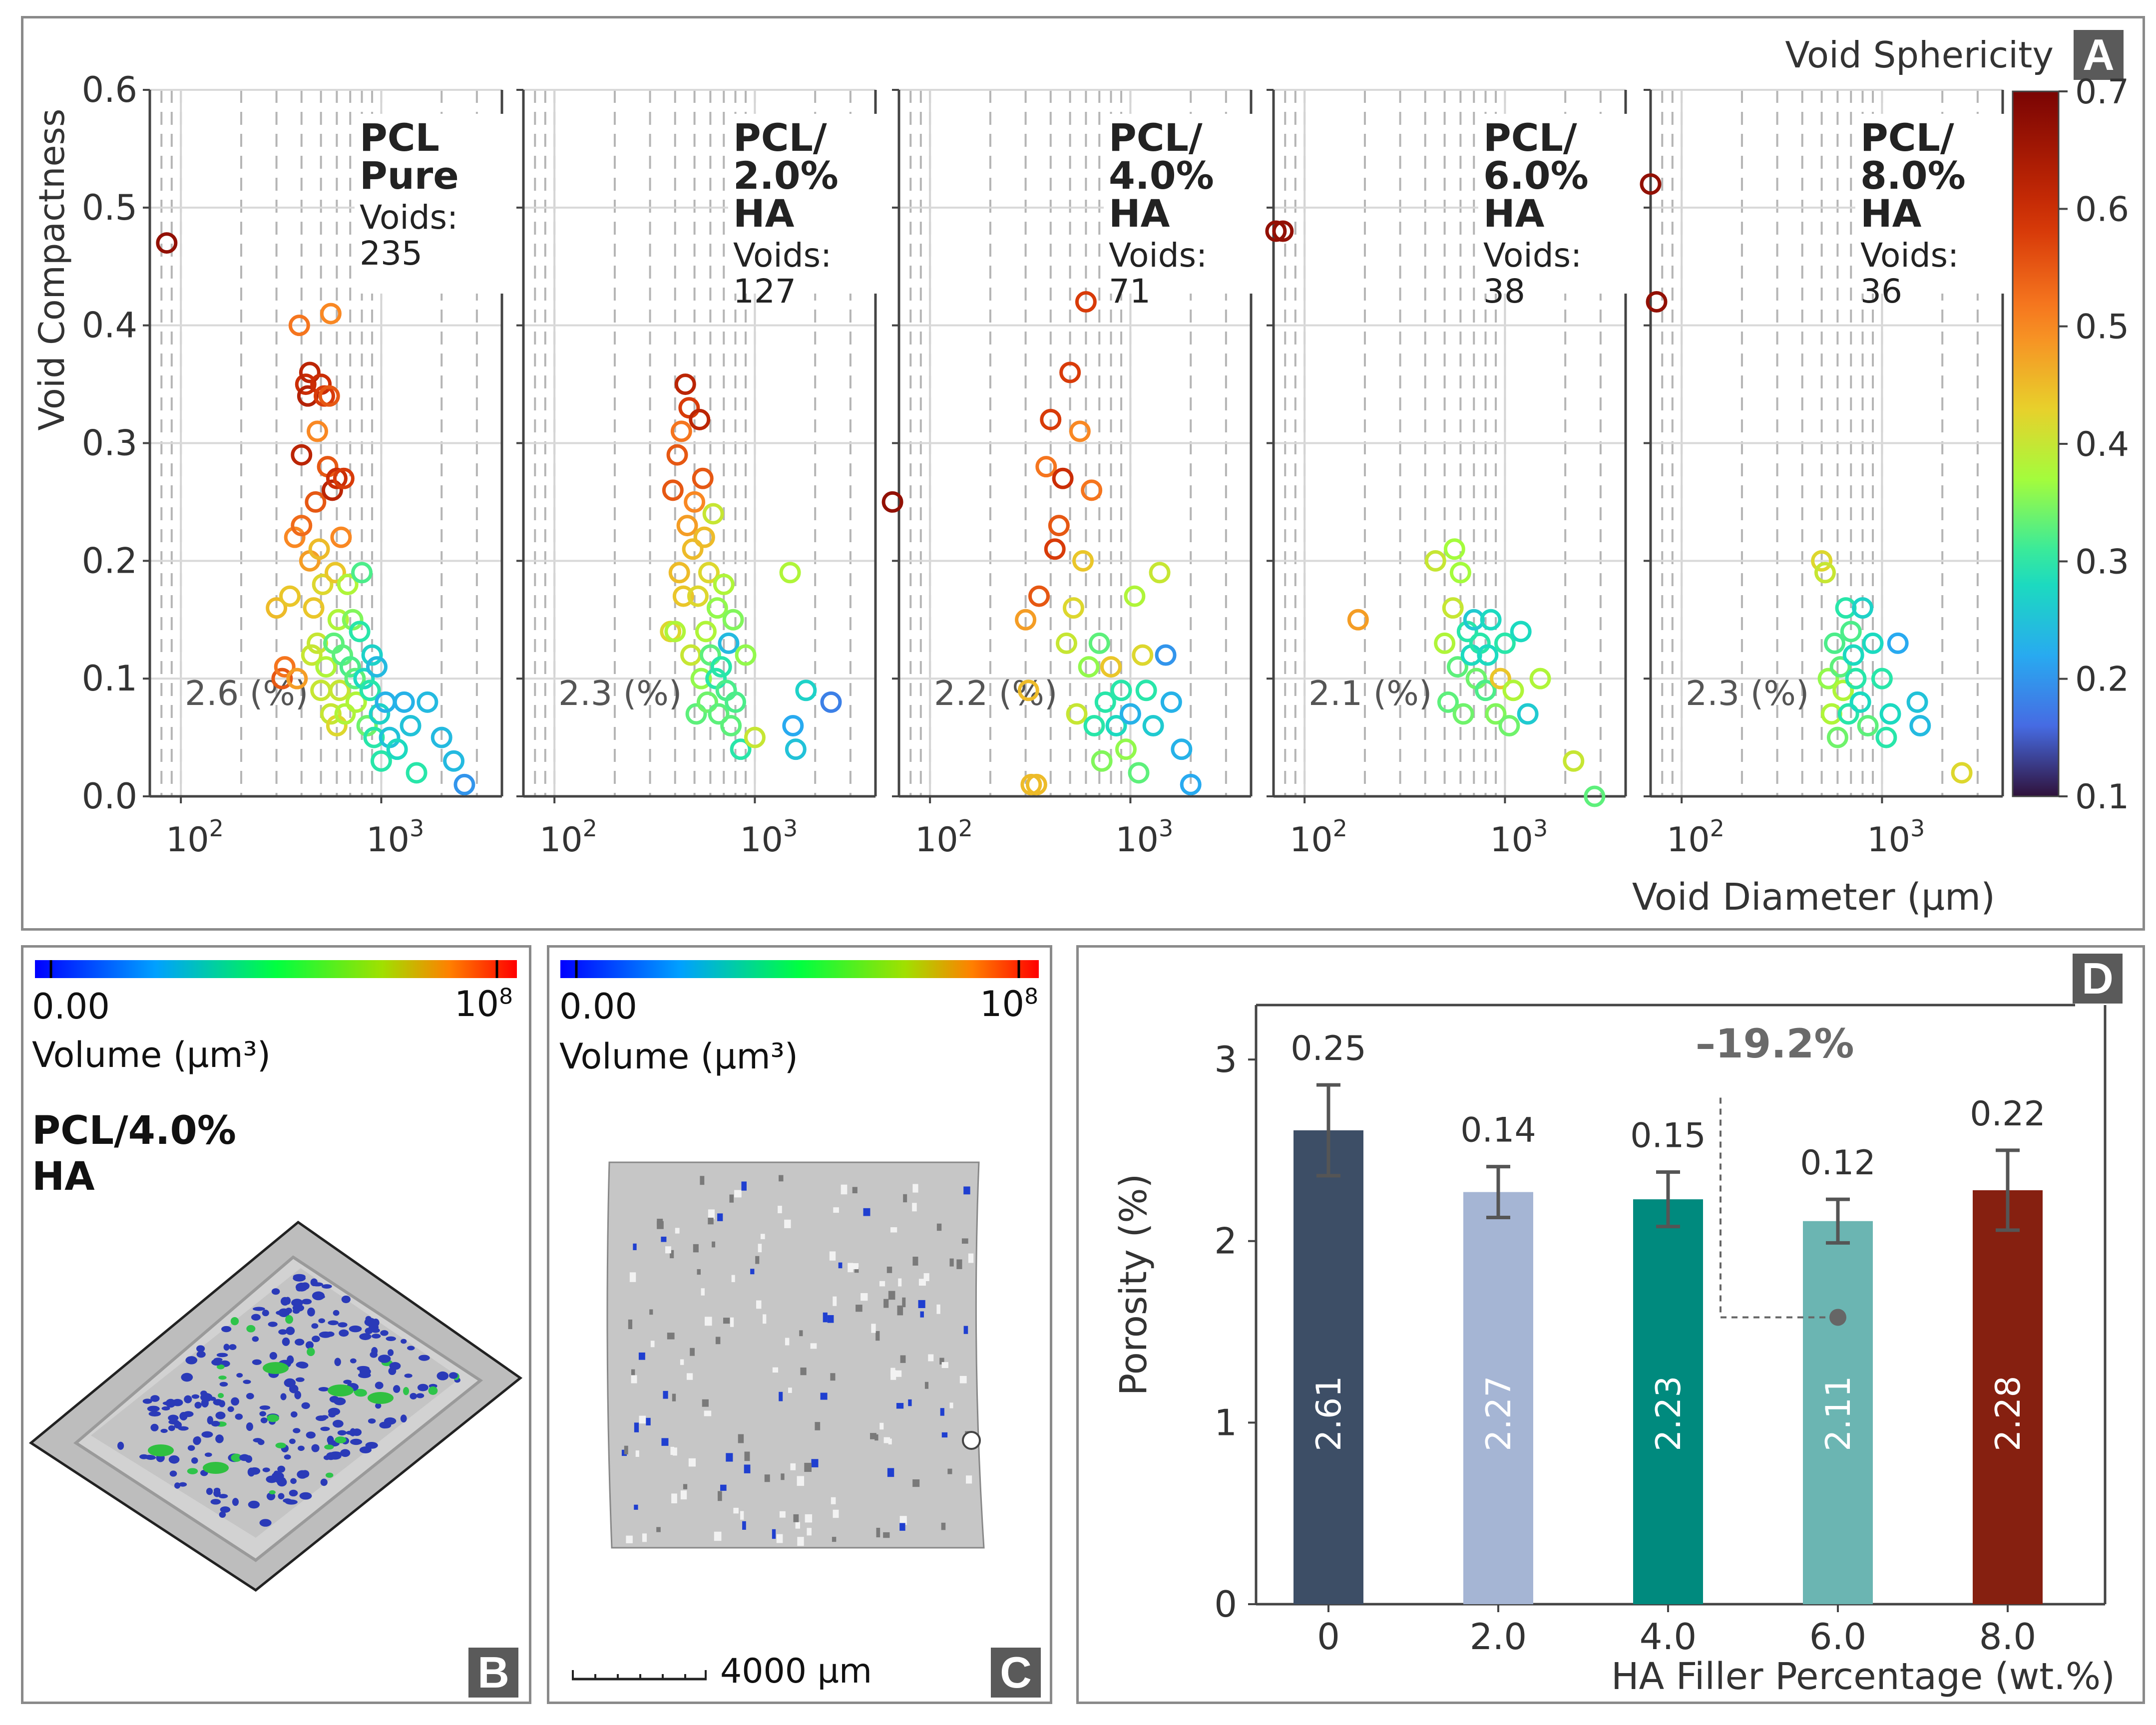 The height and width of the screenshot is (1725, 2156). I want to click on voids-label: Voids:, so click(1909, 255).